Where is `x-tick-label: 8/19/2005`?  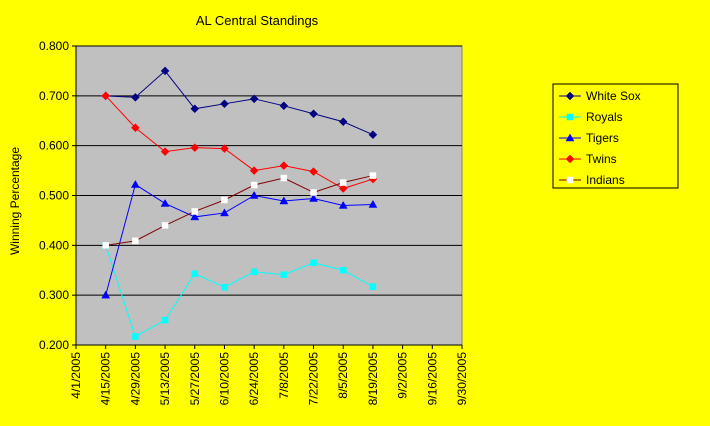 x-tick-label: 8/19/2005 is located at coordinates (373, 379).